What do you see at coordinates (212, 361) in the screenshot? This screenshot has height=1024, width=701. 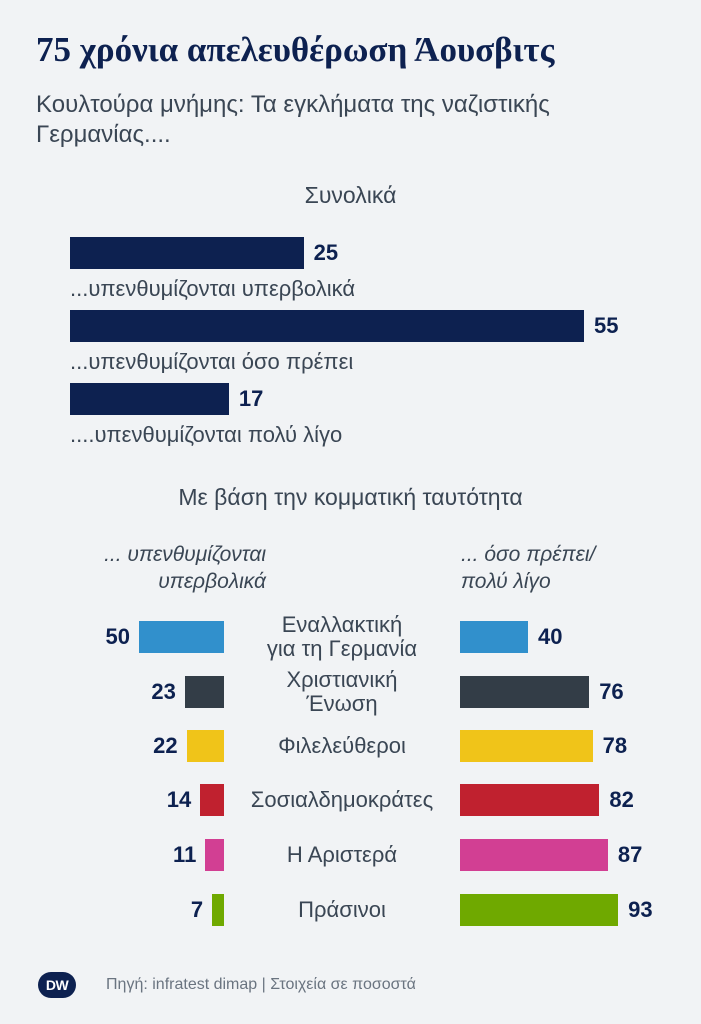 I see `total-category-label: ...υπενθυμίζονται όσο πρέπει` at bounding box center [212, 361].